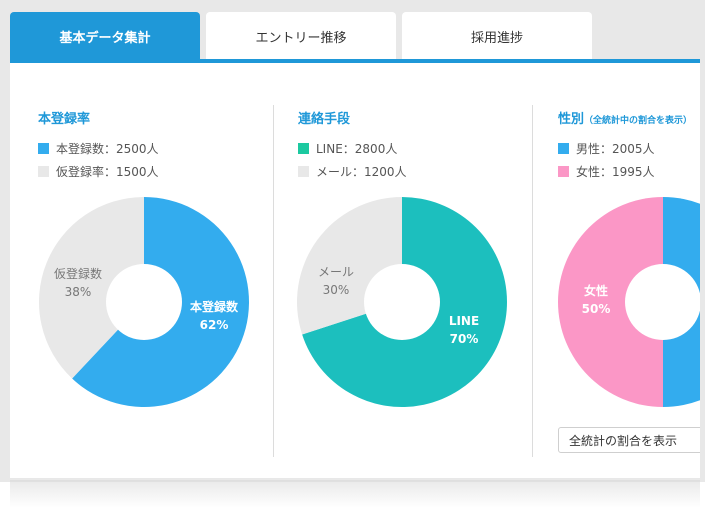 The height and width of the screenshot is (525, 705). Describe the element at coordinates (214, 307) in the screenshot. I see `slice-name: 本登録数` at that location.